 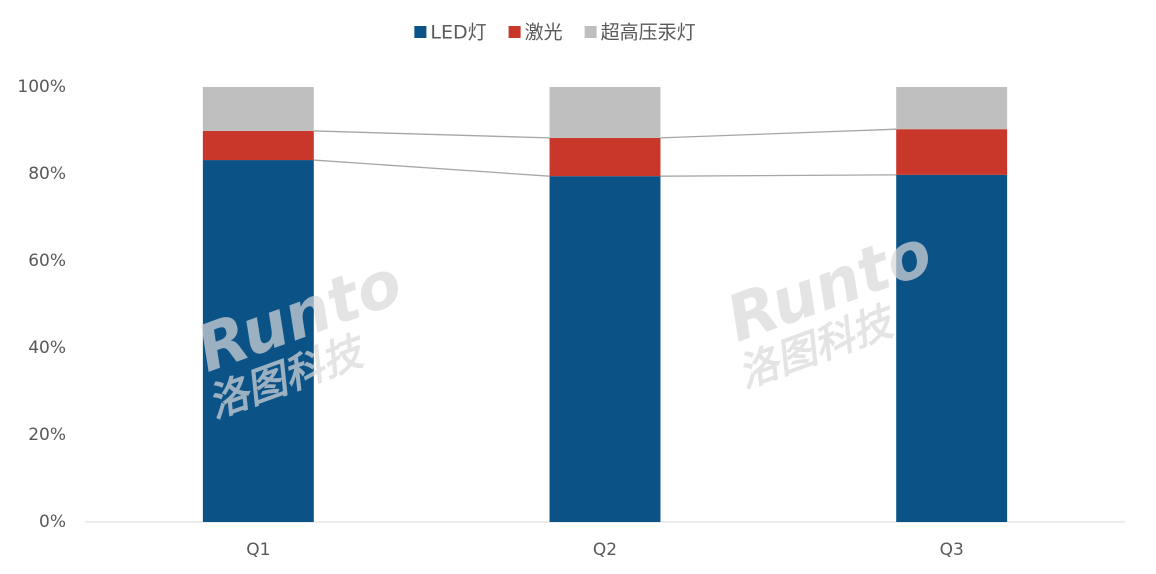 I want to click on y-tick-label: 40%, so click(x=47, y=348).